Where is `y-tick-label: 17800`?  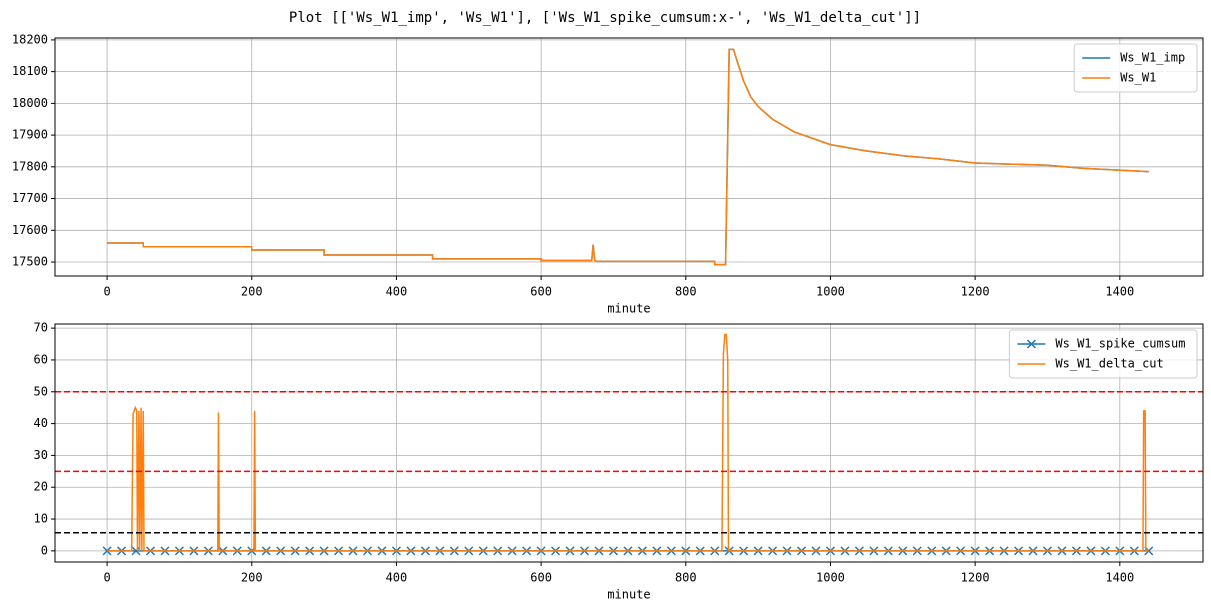 y-tick-label: 17800 is located at coordinates (30, 166).